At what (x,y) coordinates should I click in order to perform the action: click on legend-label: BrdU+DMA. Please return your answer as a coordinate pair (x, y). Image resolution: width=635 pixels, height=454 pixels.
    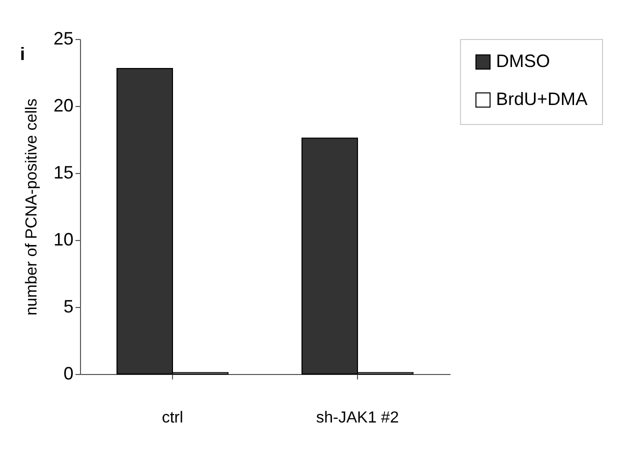
    Looking at the image, I should click on (542, 99).